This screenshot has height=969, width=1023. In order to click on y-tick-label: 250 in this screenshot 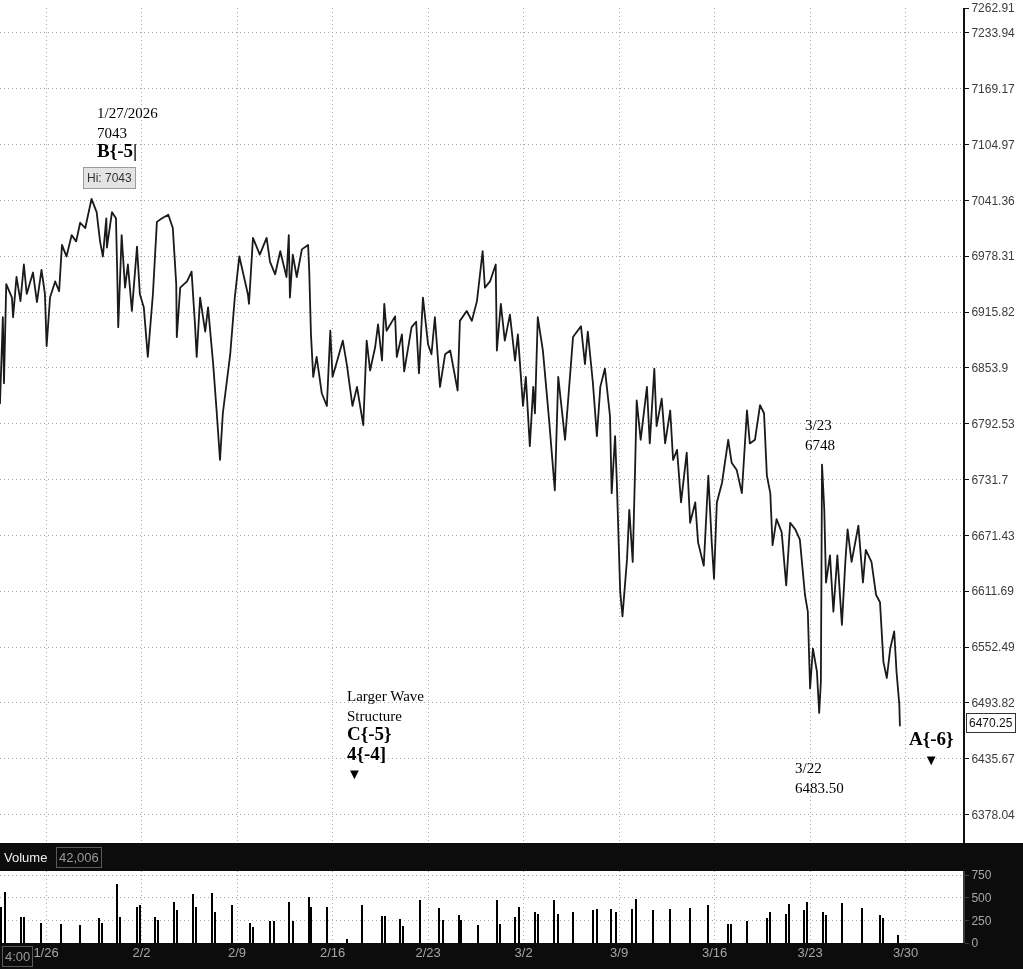, I will do `click(981, 920)`.